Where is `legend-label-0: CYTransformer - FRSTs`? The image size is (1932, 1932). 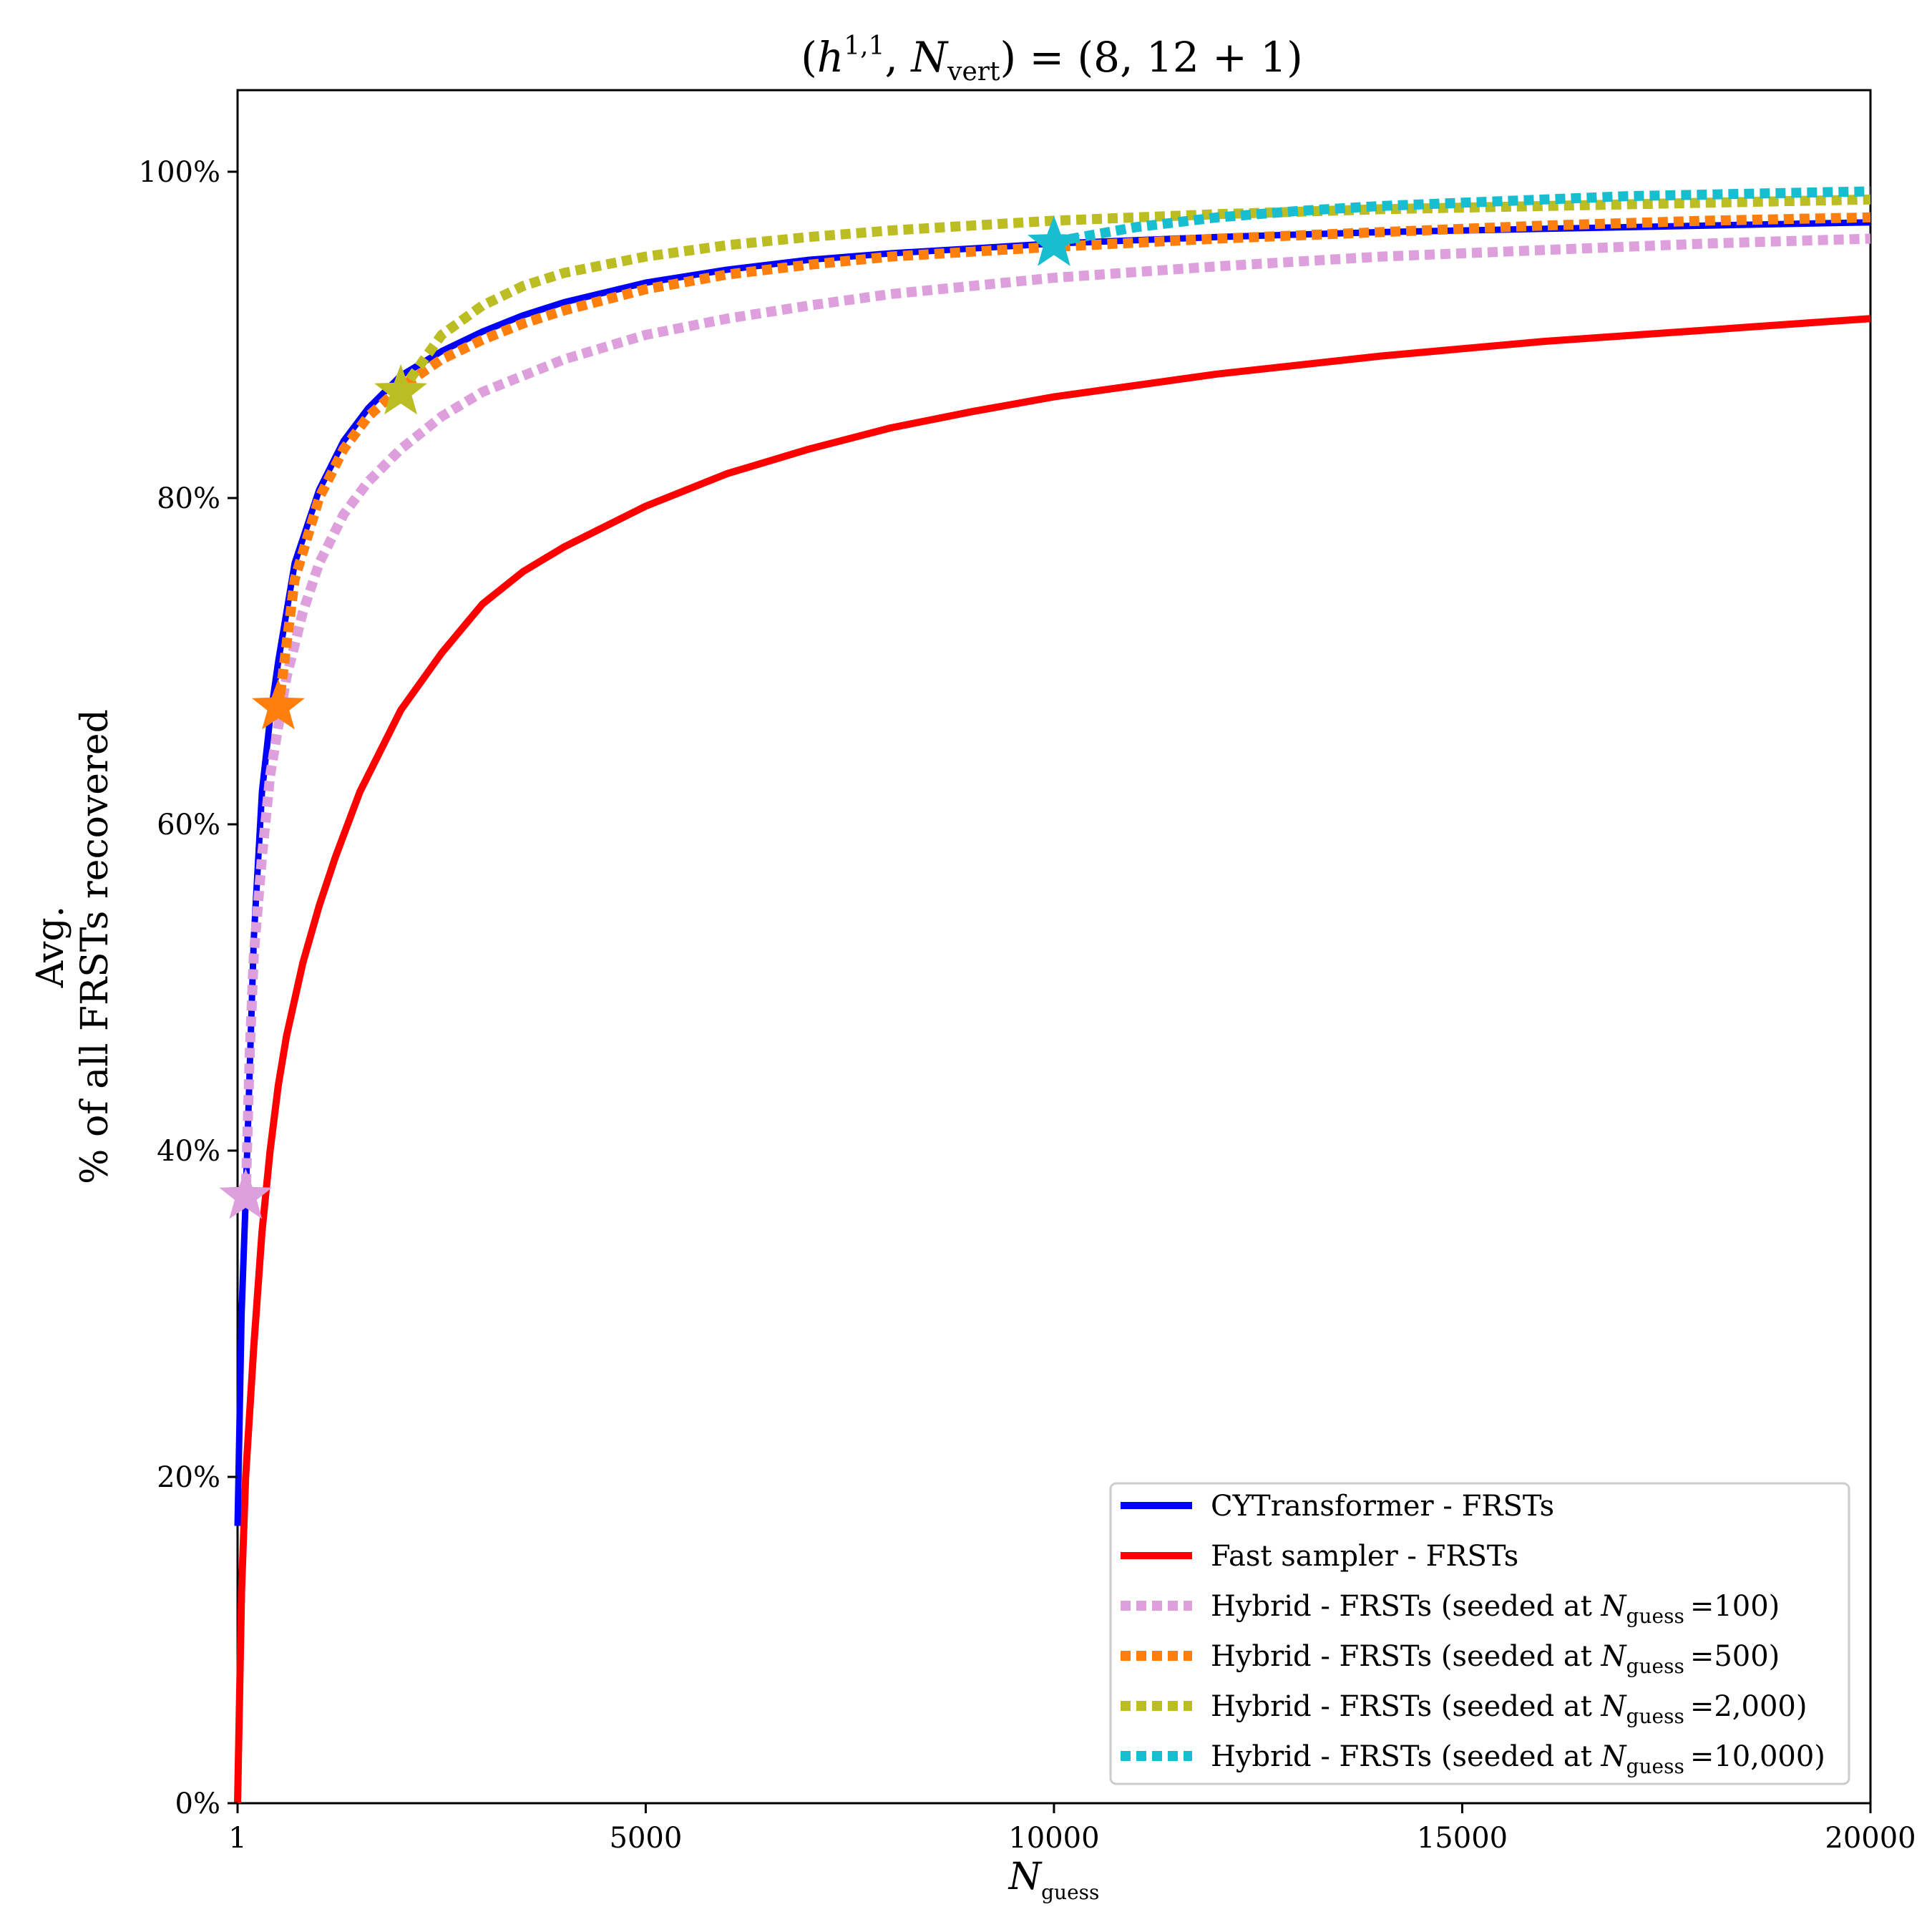 legend-label-0: CYTransformer - FRSTs is located at coordinates (1382, 1506).